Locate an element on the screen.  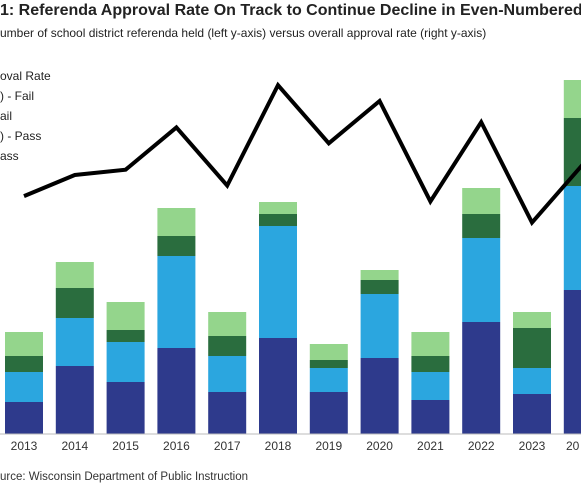
x-tick-label: 2022 is located at coordinates (481, 446).